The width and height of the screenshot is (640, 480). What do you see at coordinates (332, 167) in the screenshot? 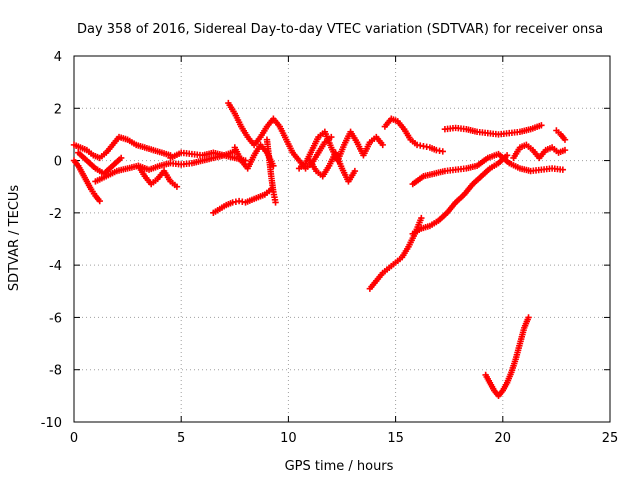
I see `series-track-l` at bounding box center [332, 167].